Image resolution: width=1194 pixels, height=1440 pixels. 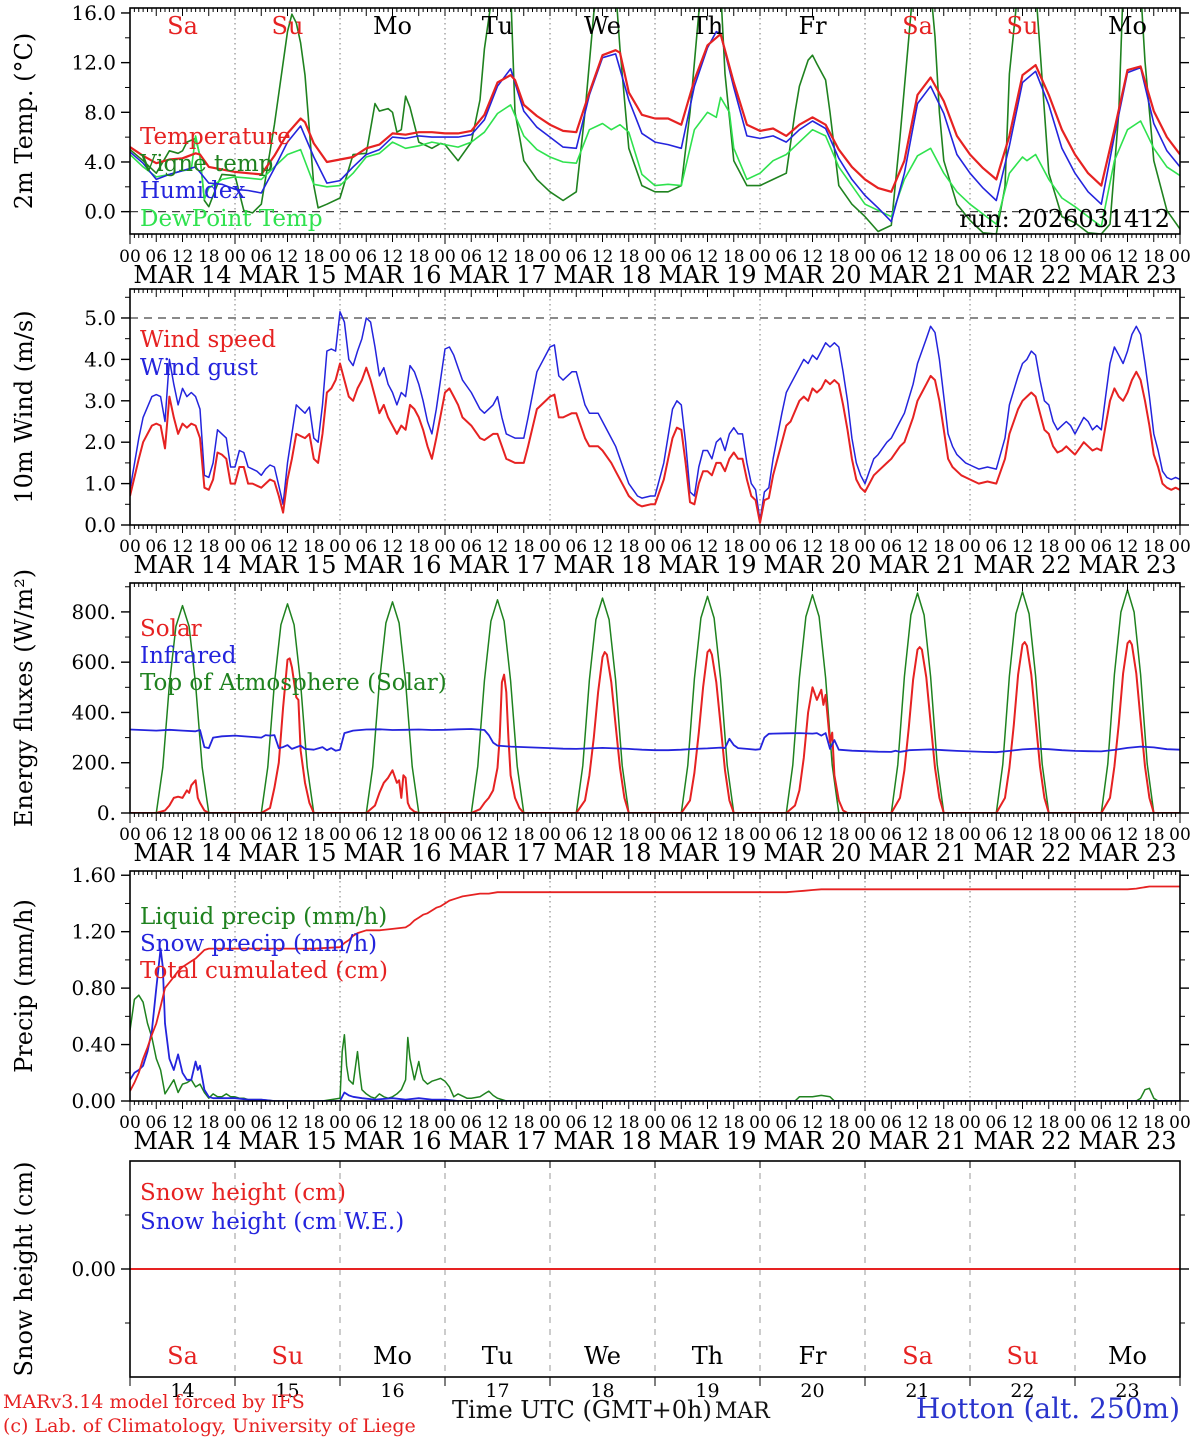 I want to click on y-tick-label: 0.40, so click(x=93, y=1045).